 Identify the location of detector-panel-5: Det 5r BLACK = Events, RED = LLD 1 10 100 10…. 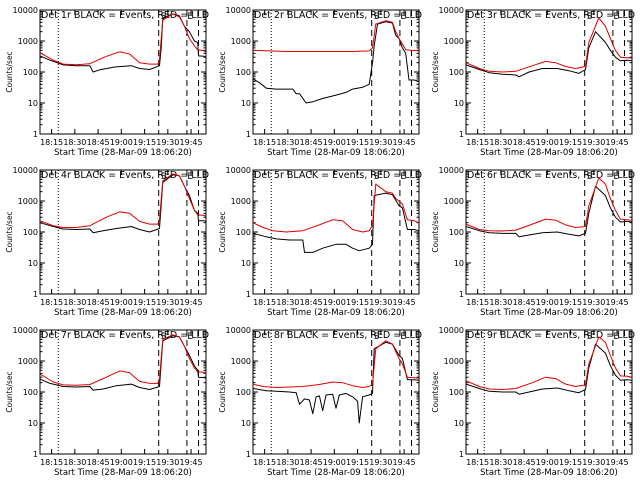
(320, 242).